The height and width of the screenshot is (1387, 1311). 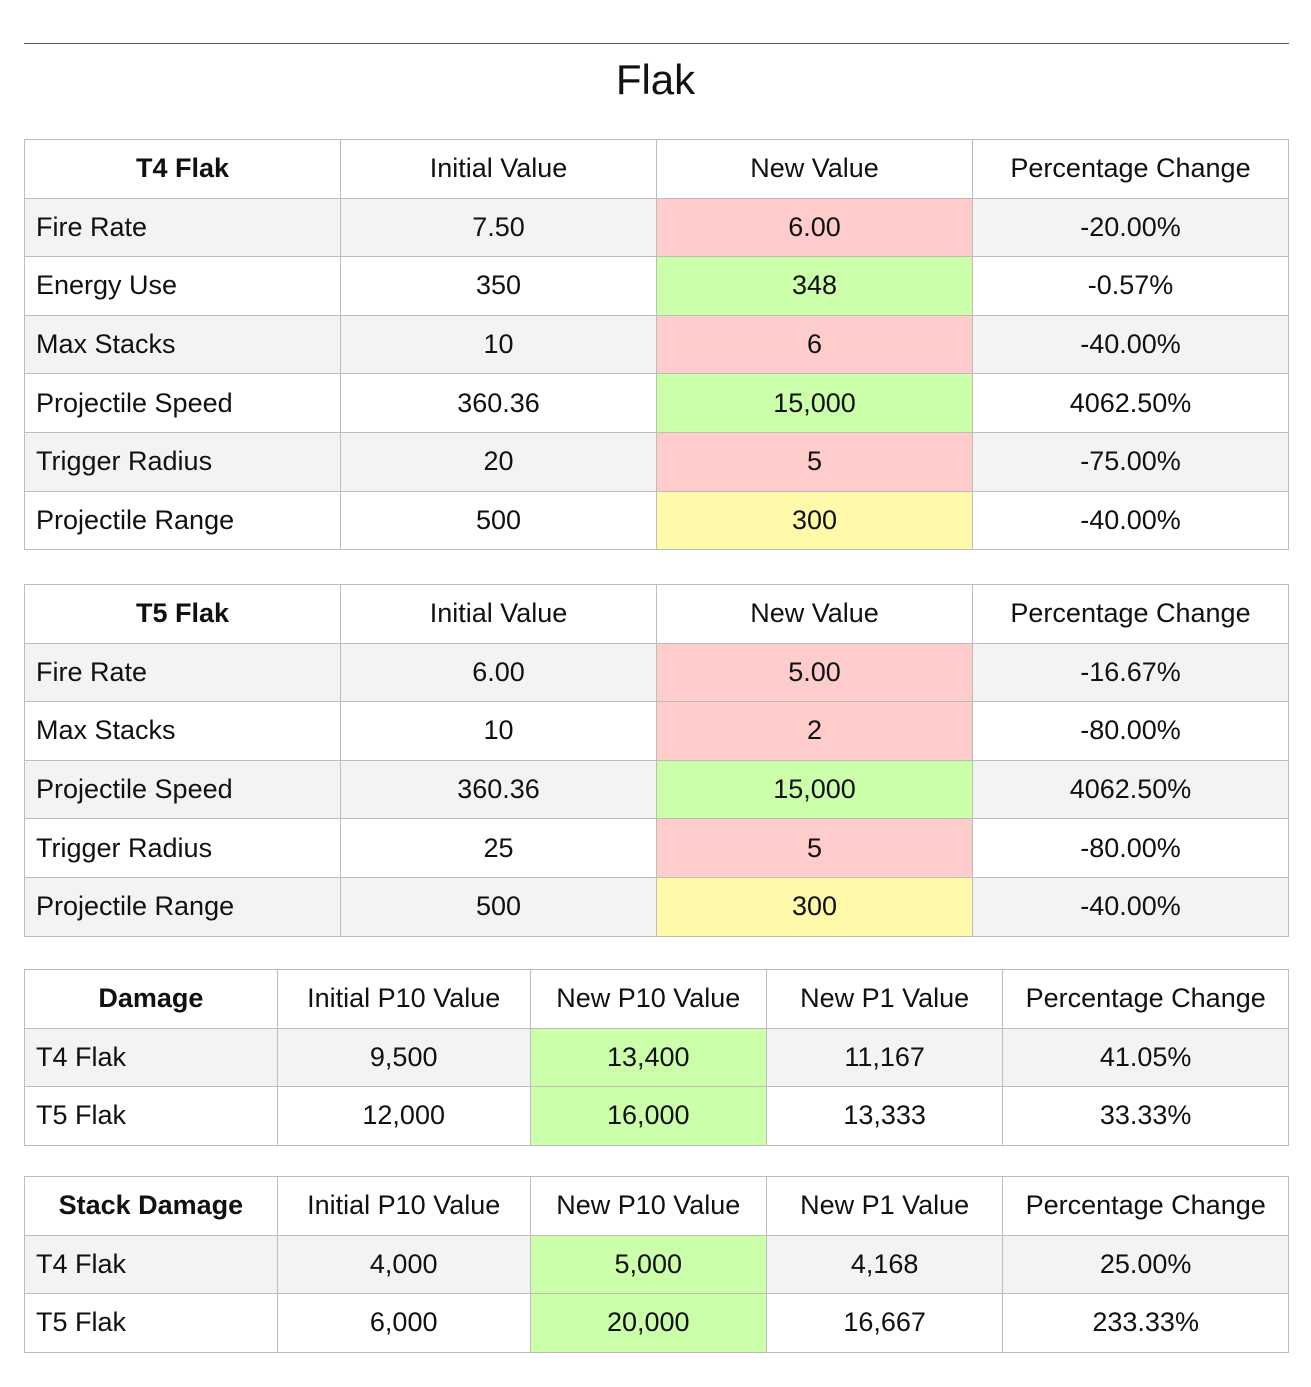 I want to click on table-row: Trigger Radius 20 5 -75.00%, so click(x=656, y=461).